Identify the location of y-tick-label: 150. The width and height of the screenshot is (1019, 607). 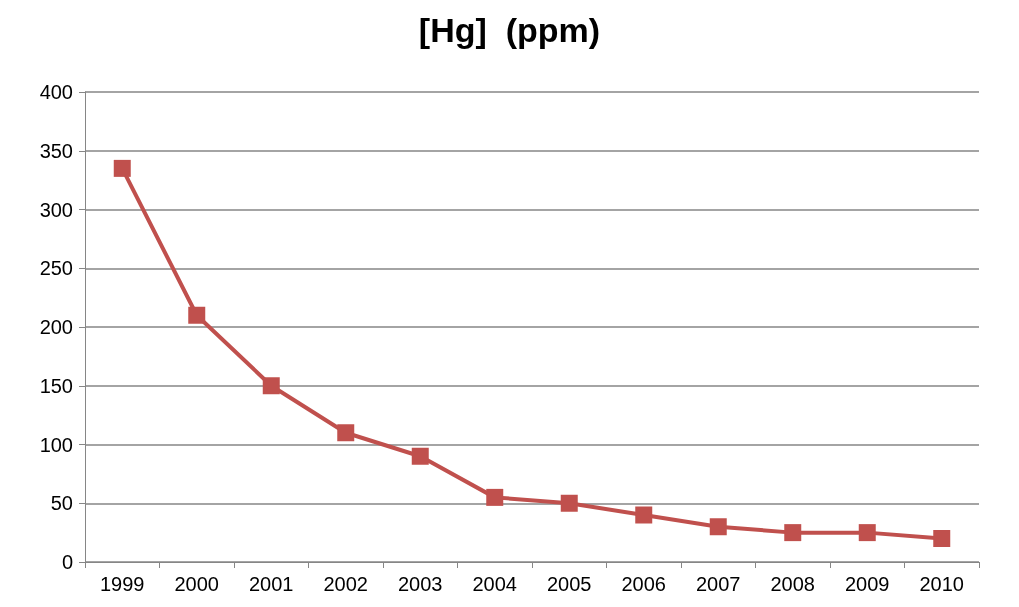
(56, 385).